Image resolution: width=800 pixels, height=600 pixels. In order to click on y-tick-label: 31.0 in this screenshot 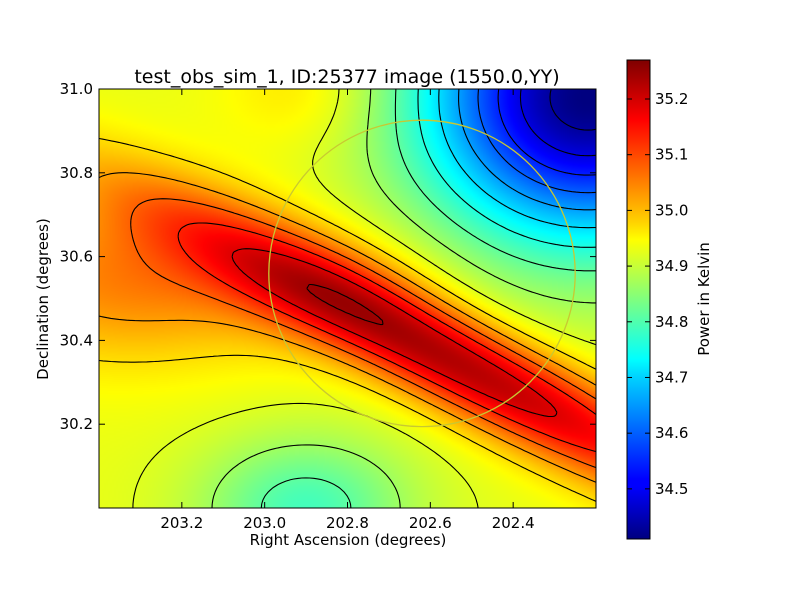, I will do `click(76, 89)`.